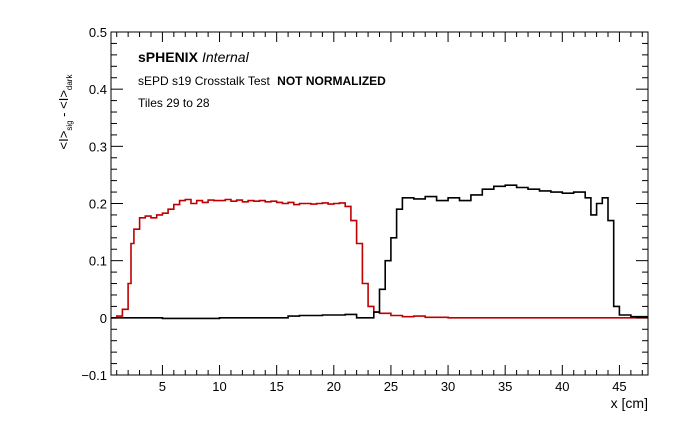  I want to click on y-tick-label: 0.3, so click(98, 146).